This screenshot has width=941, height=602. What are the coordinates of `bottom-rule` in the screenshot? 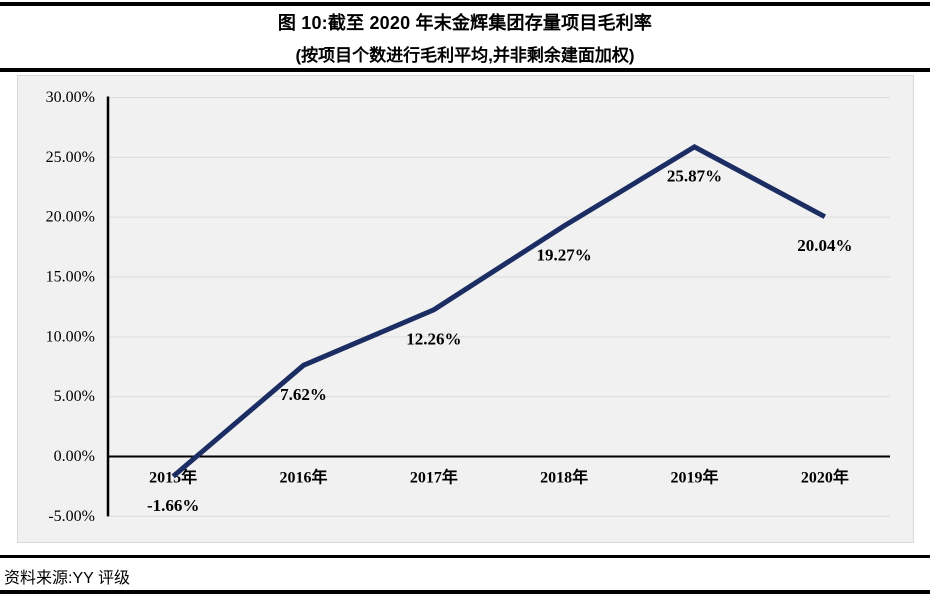 It's located at (465, 592).